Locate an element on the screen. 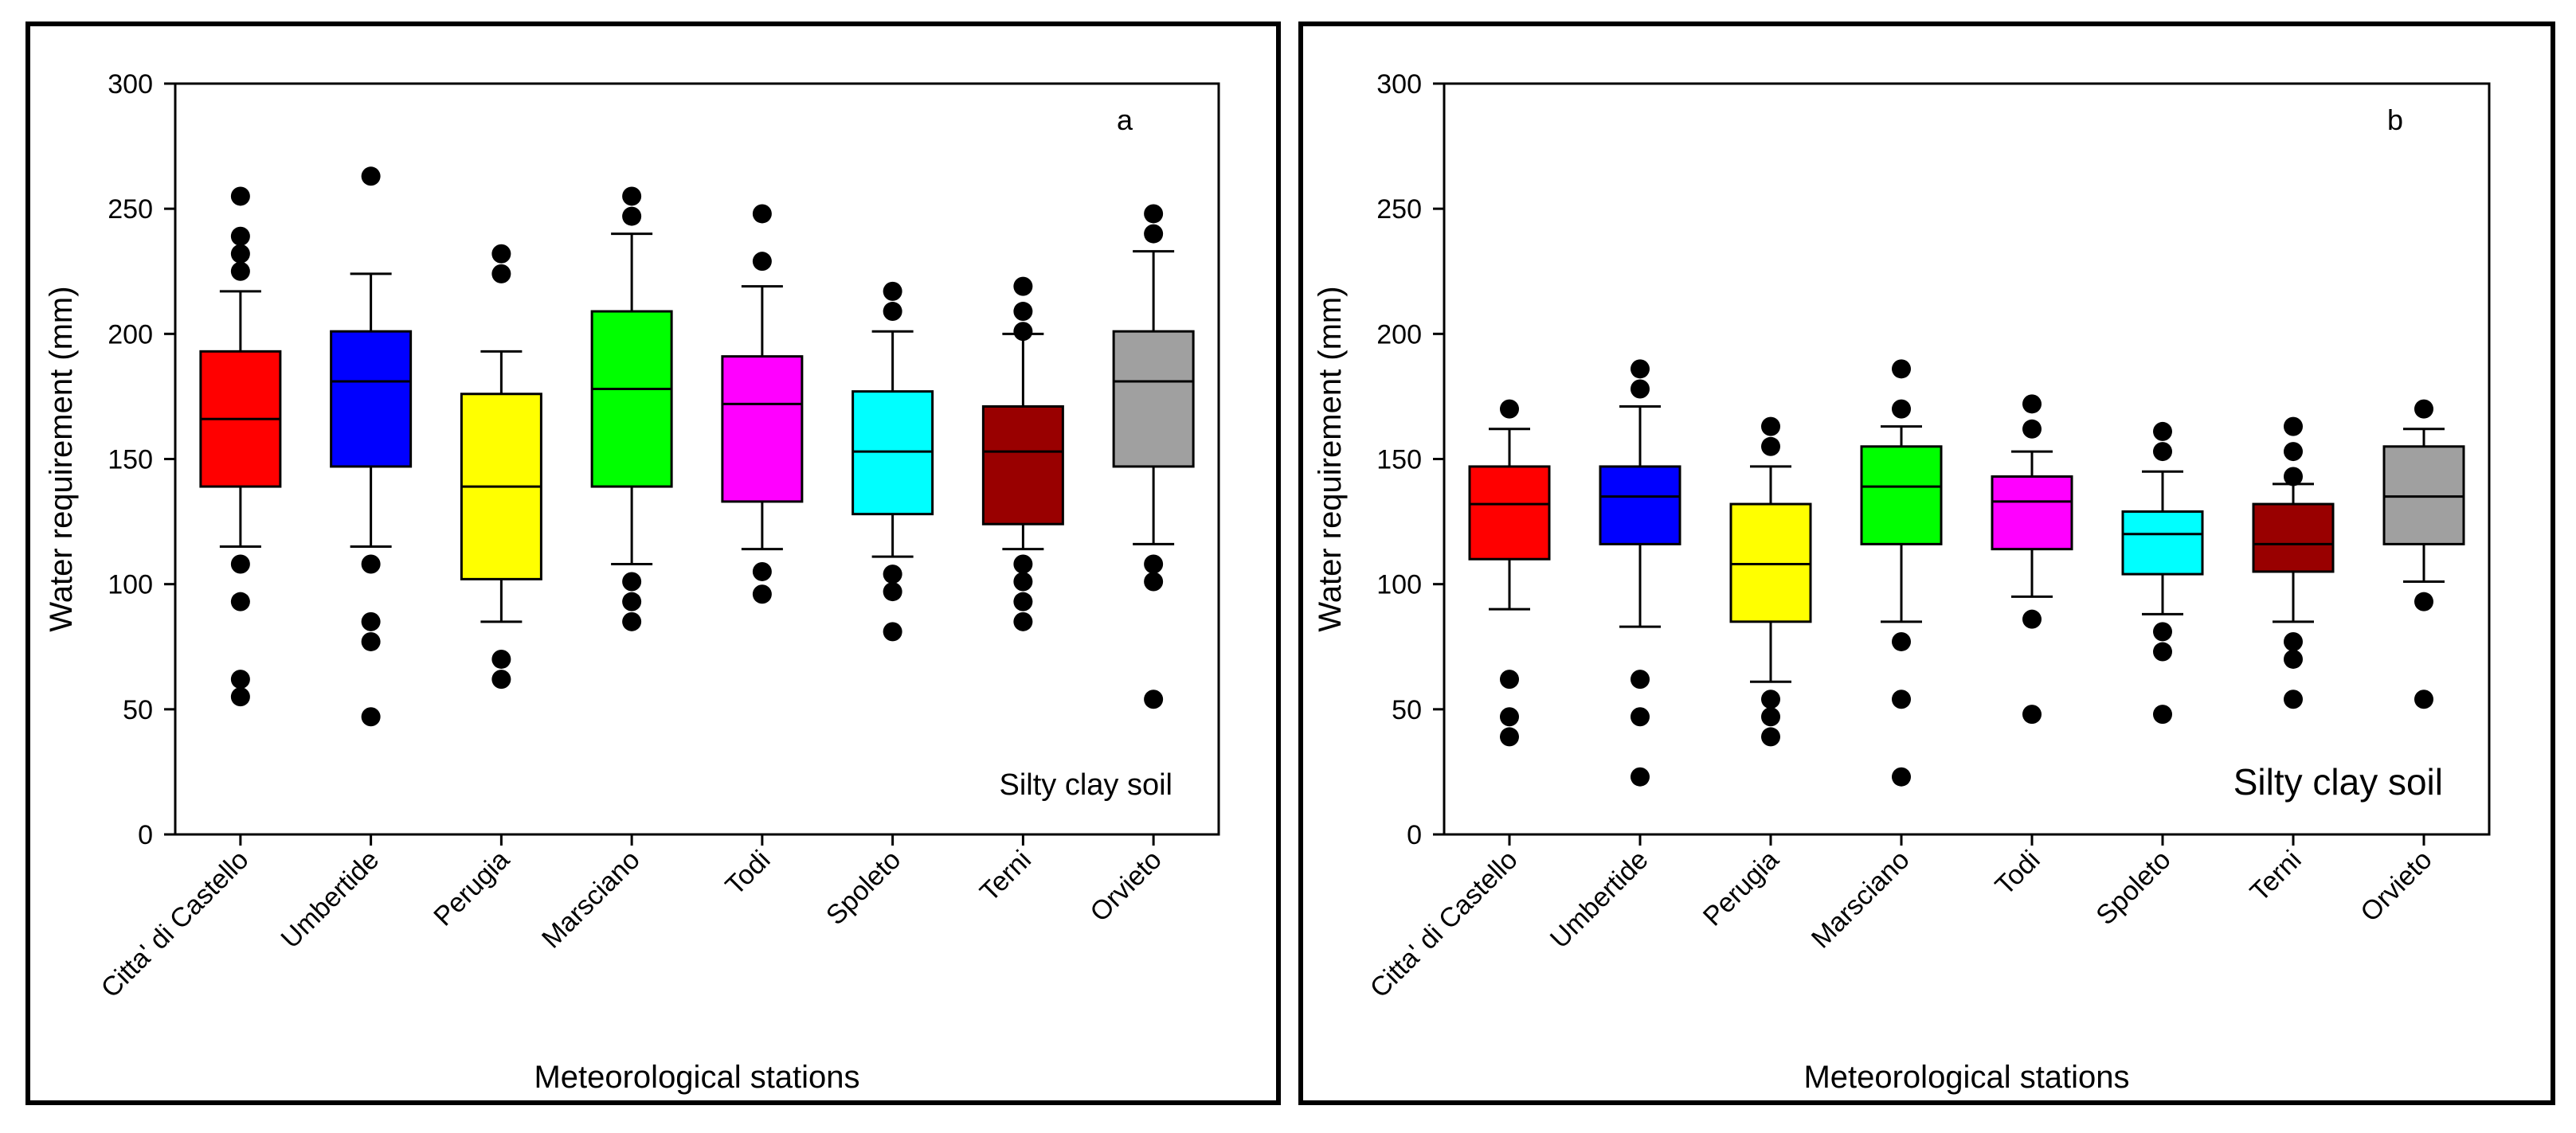 The width and height of the screenshot is (2576, 1133). soil-annotation: Silty clay soil is located at coordinates (2338, 782).